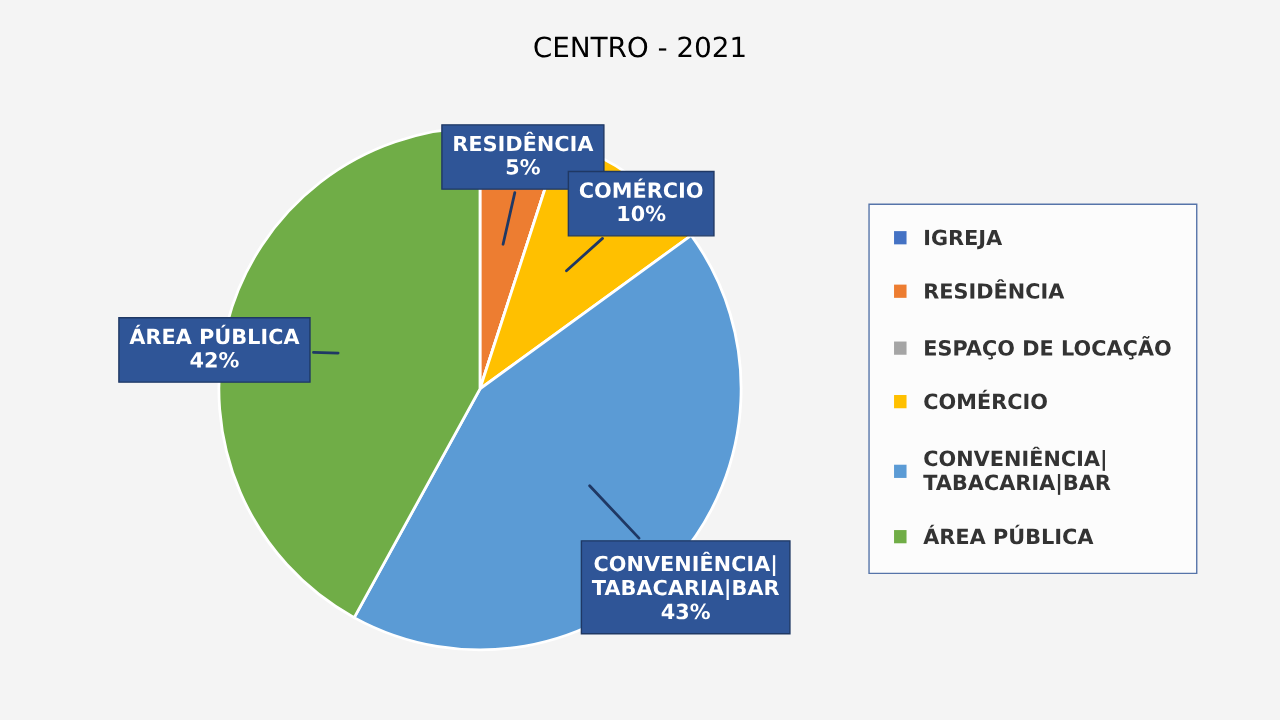  What do you see at coordinates (995, 289) in the screenshot?
I see `legend-label: RESIDÊNCIA` at bounding box center [995, 289].